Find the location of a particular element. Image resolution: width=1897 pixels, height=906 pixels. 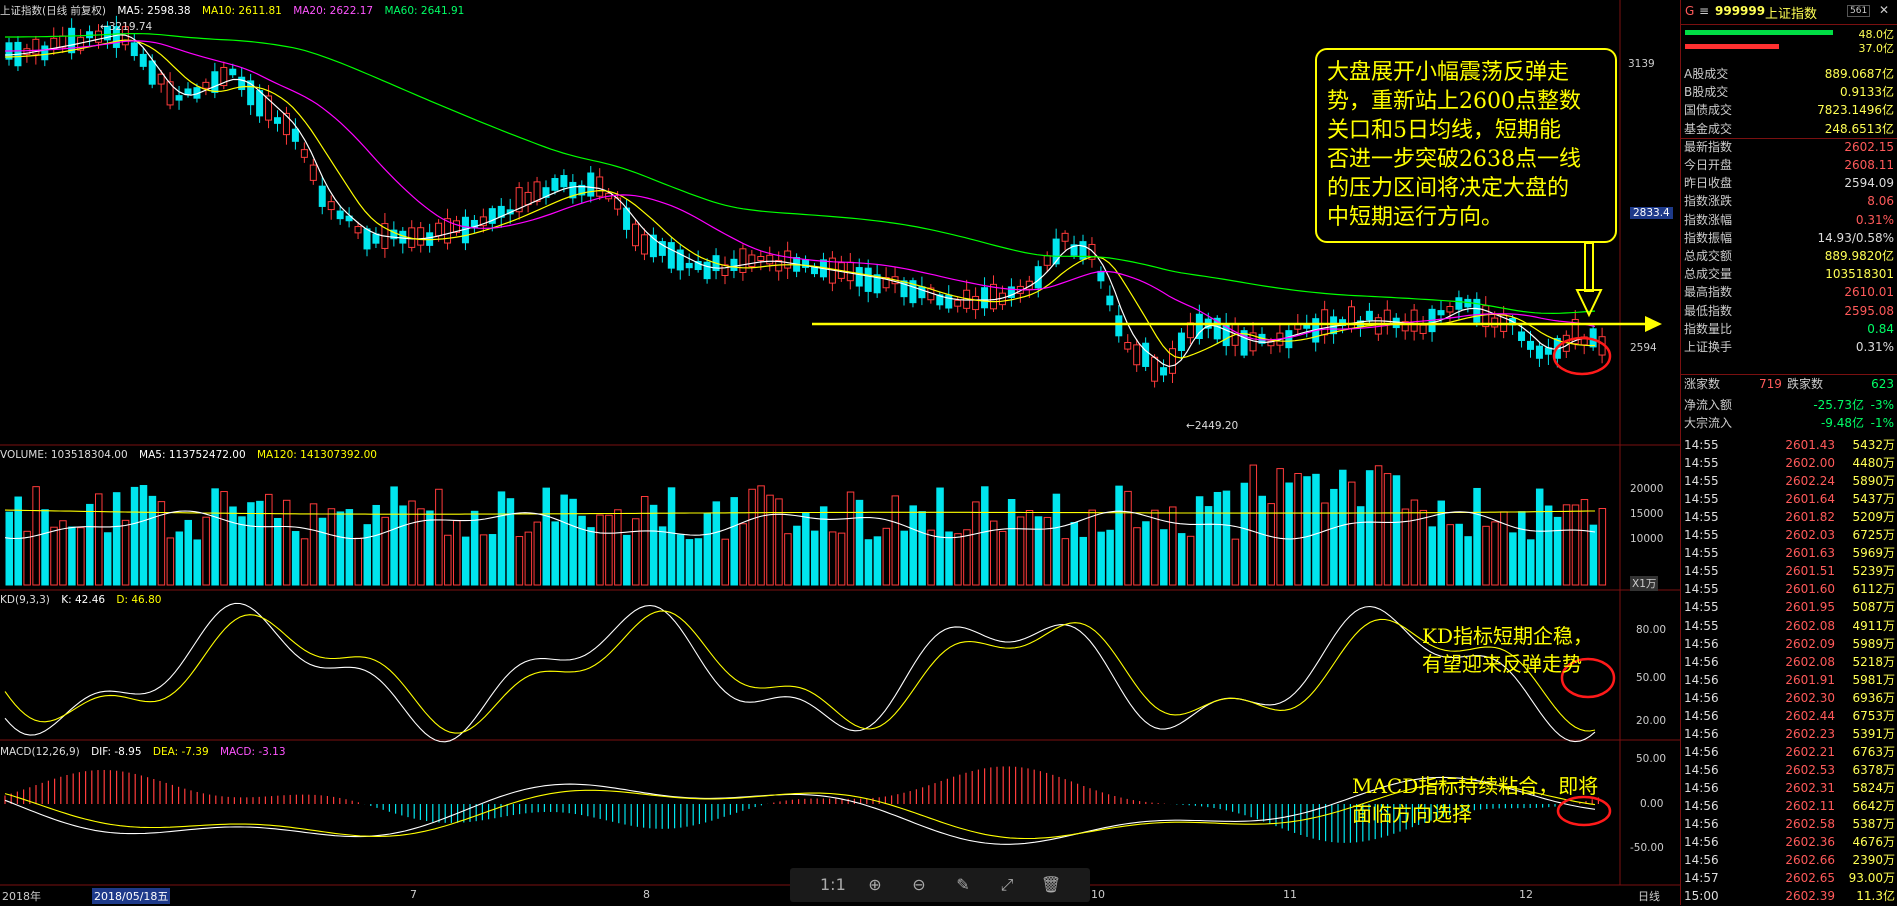

tick-row: 14:55 2601.60 6112万 is located at coordinates (1789, 589).